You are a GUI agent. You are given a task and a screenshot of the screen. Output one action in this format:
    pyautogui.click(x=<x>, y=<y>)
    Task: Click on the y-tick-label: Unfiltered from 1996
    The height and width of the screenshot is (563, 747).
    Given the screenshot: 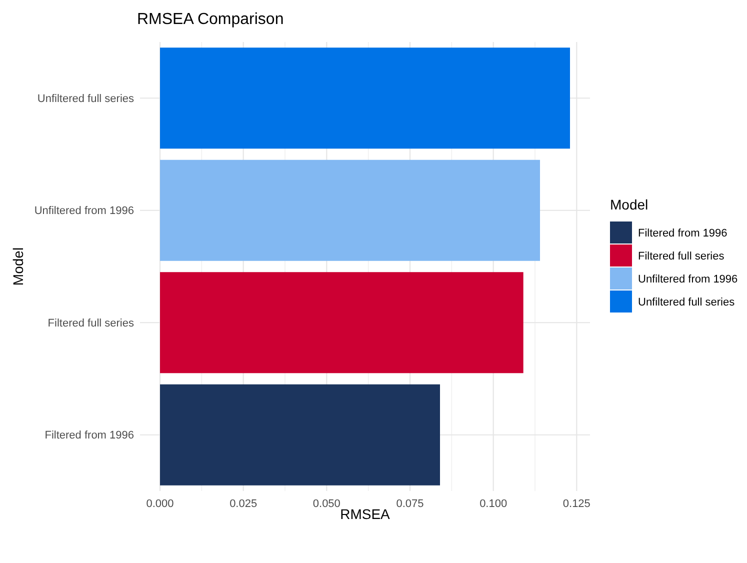 What is the action you would take?
    pyautogui.click(x=84, y=211)
    